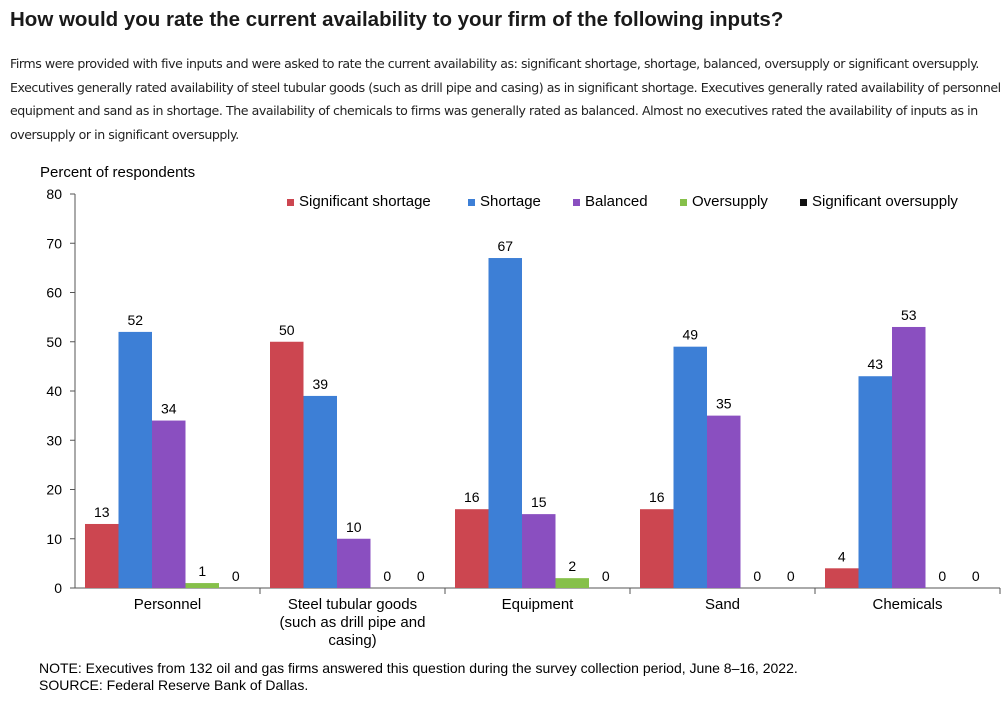 The height and width of the screenshot is (714, 1001). I want to click on y-tick-label: 30, so click(54, 440).